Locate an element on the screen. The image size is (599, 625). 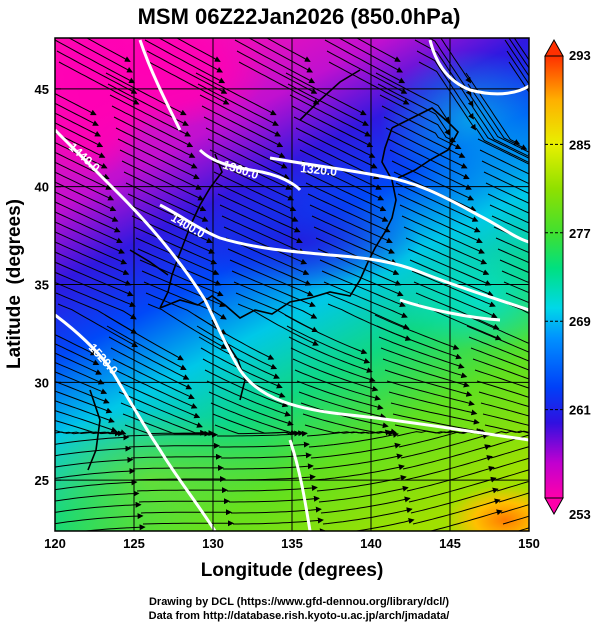
x-tick-label: 150 is located at coordinates (529, 543).